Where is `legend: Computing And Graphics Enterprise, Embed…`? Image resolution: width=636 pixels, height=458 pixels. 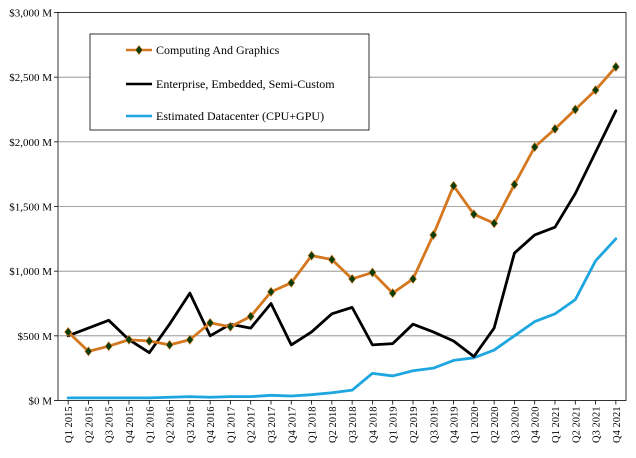
legend: Computing And Graphics Enterprise, Embed… is located at coordinates (229, 82).